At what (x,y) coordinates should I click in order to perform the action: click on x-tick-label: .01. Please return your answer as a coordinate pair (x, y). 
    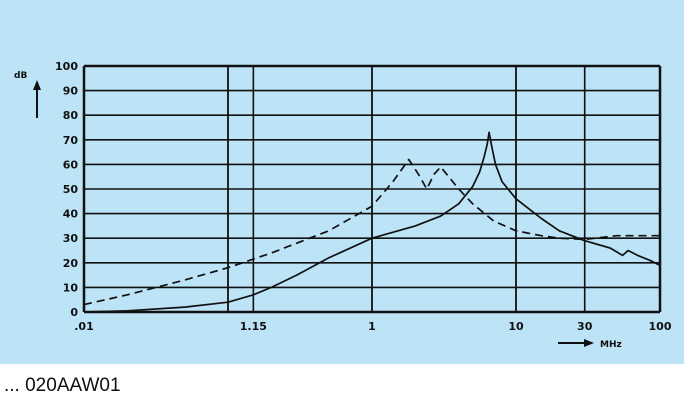
    Looking at the image, I should click on (84, 326).